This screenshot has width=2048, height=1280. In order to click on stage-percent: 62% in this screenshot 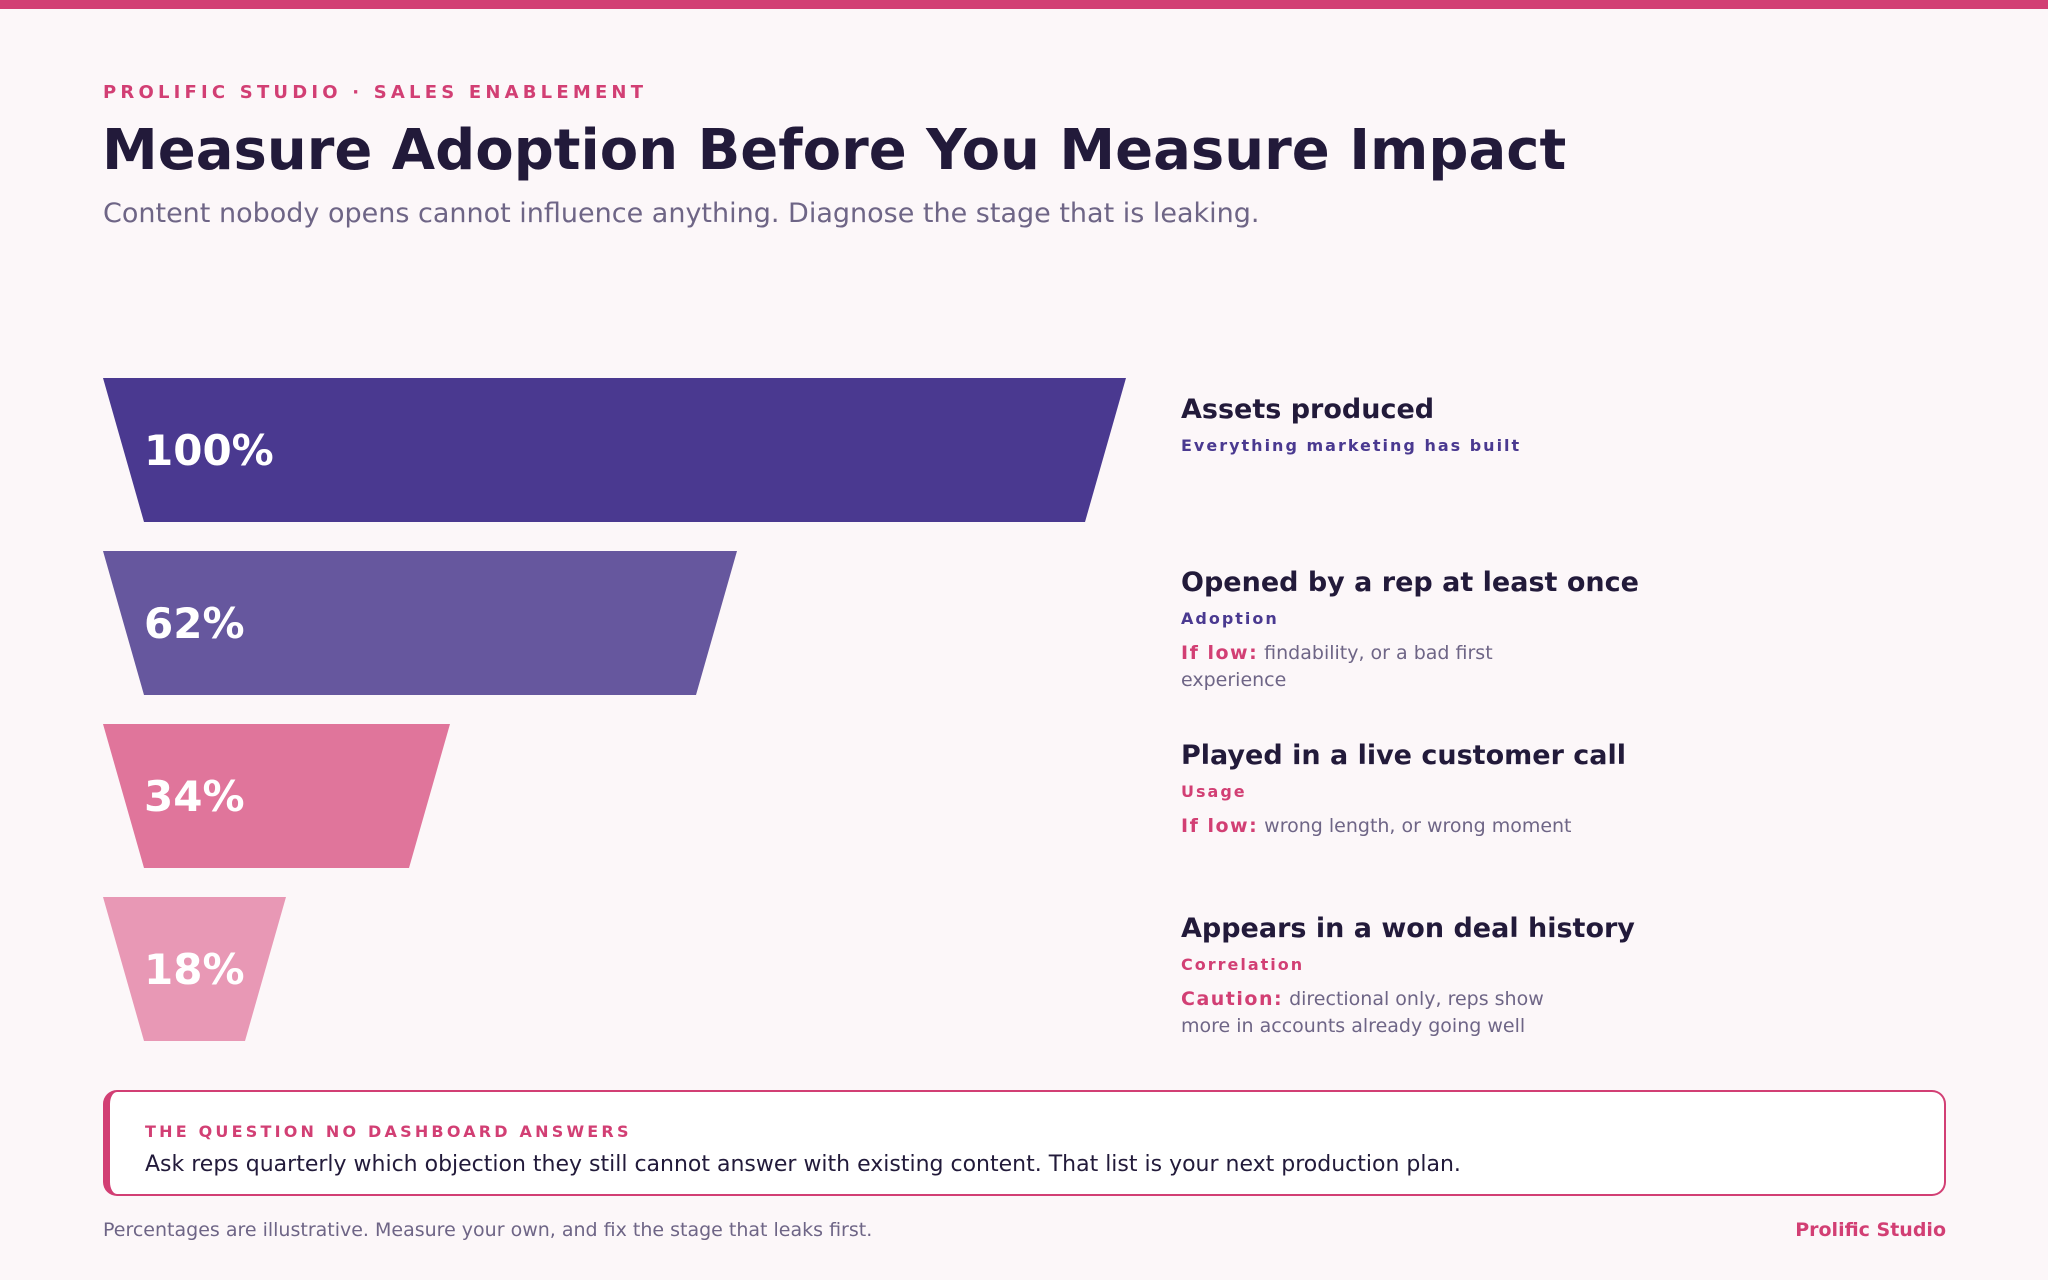, I will do `click(194, 623)`.